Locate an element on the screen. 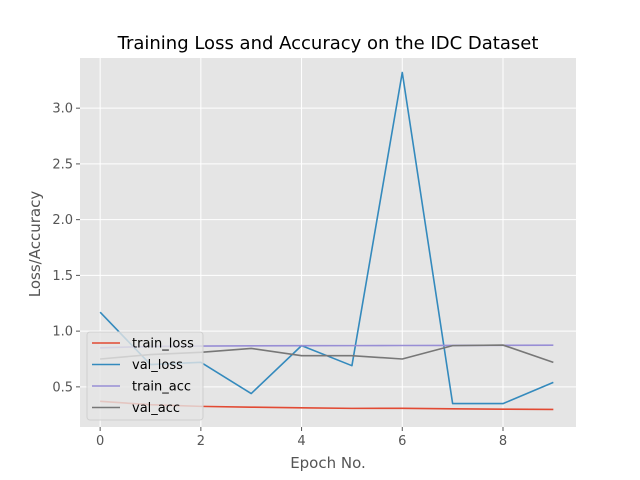  x-tick-label: 8 is located at coordinates (503, 441).